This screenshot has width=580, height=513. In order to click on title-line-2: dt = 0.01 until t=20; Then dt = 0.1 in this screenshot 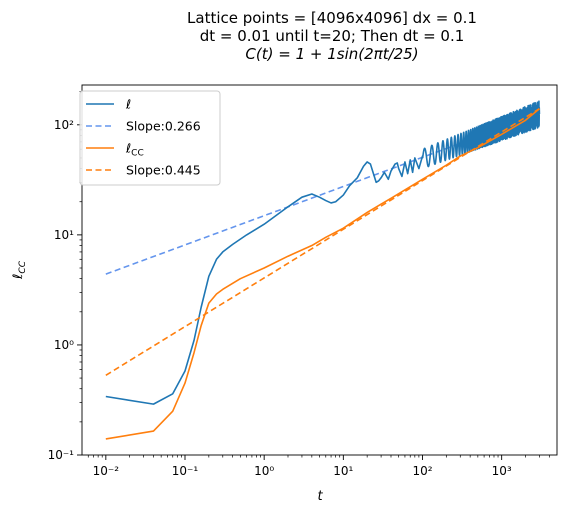, I will do `click(332, 36)`.